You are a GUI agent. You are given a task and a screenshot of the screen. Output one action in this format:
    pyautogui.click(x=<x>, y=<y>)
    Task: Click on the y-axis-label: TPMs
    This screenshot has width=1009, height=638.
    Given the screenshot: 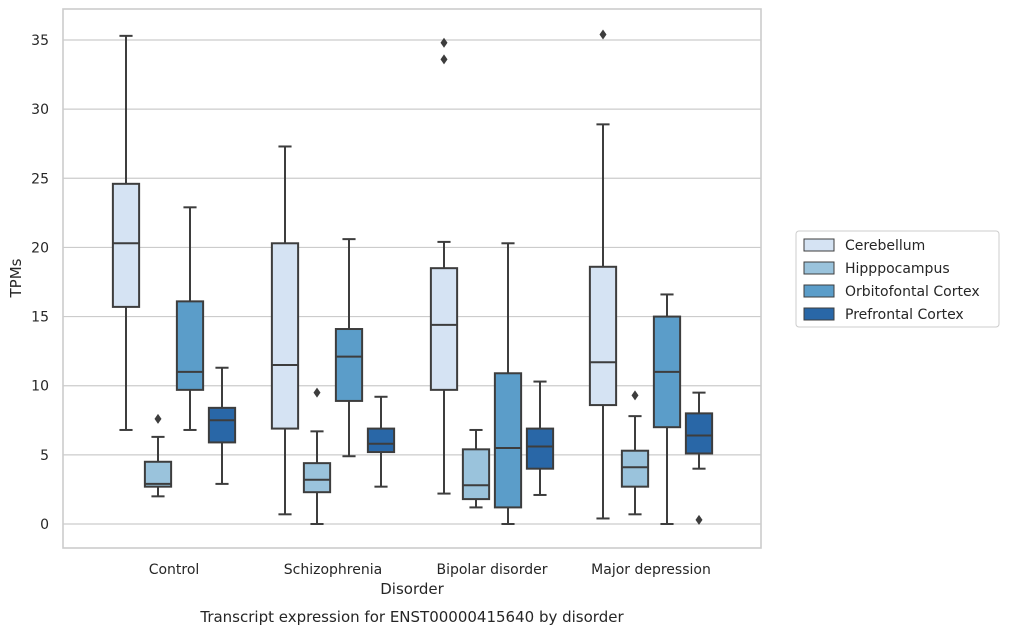 What is the action you would take?
    pyautogui.click(x=16, y=278)
    